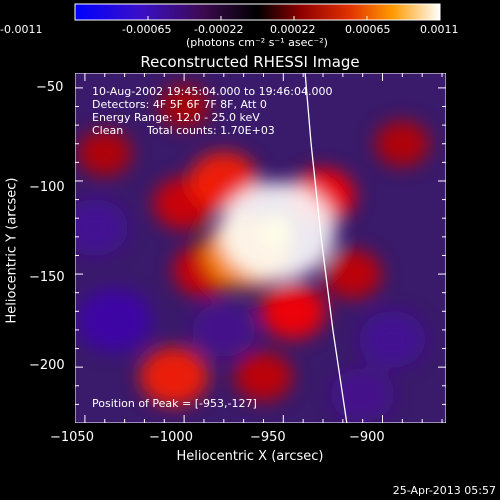  Describe the element at coordinates (210, 130) in the screenshot. I see `annotation-total-counts: Total counts: 1.70E+03` at that location.